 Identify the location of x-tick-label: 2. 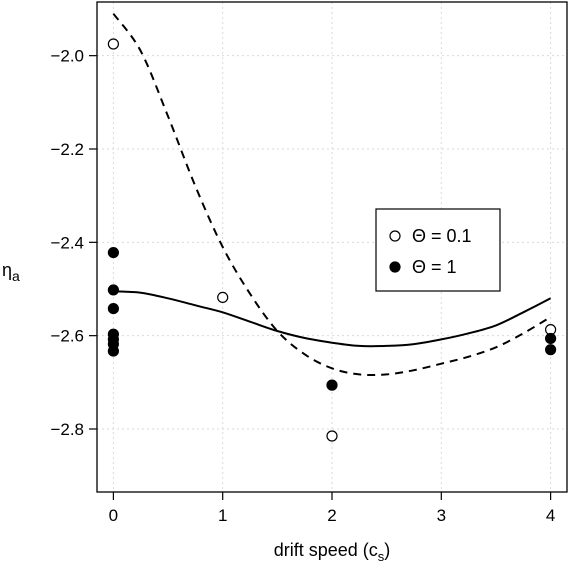
(331, 515).